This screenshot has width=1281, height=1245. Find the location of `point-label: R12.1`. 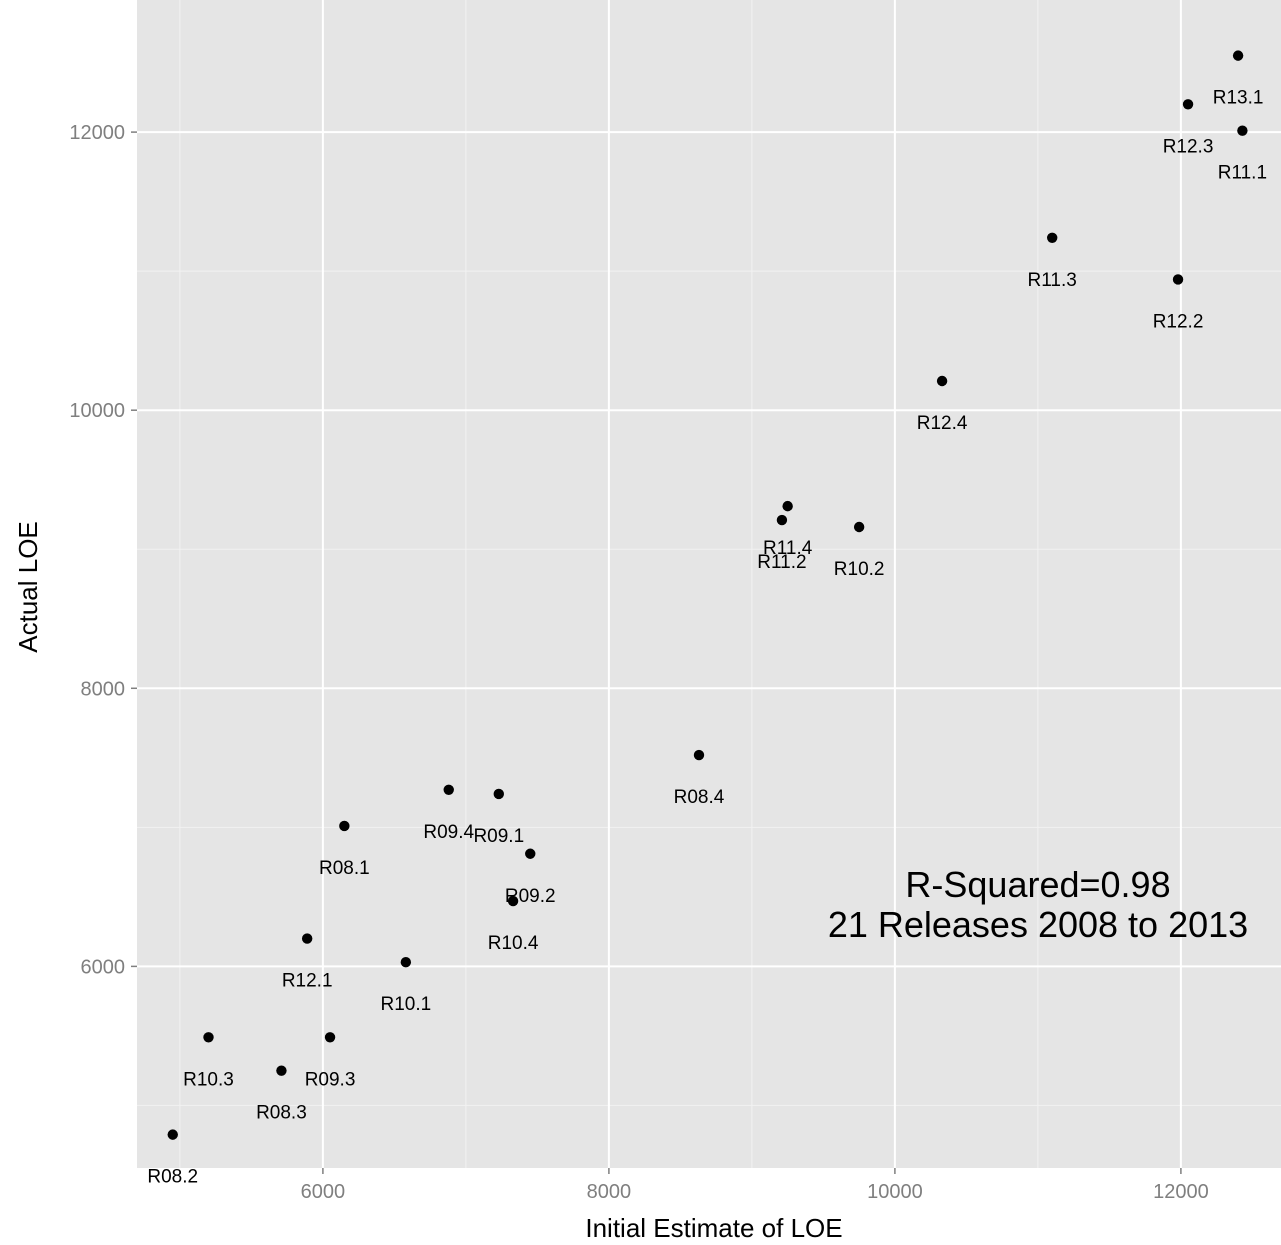

point-label: R12.1 is located at coordinates (307, 981).